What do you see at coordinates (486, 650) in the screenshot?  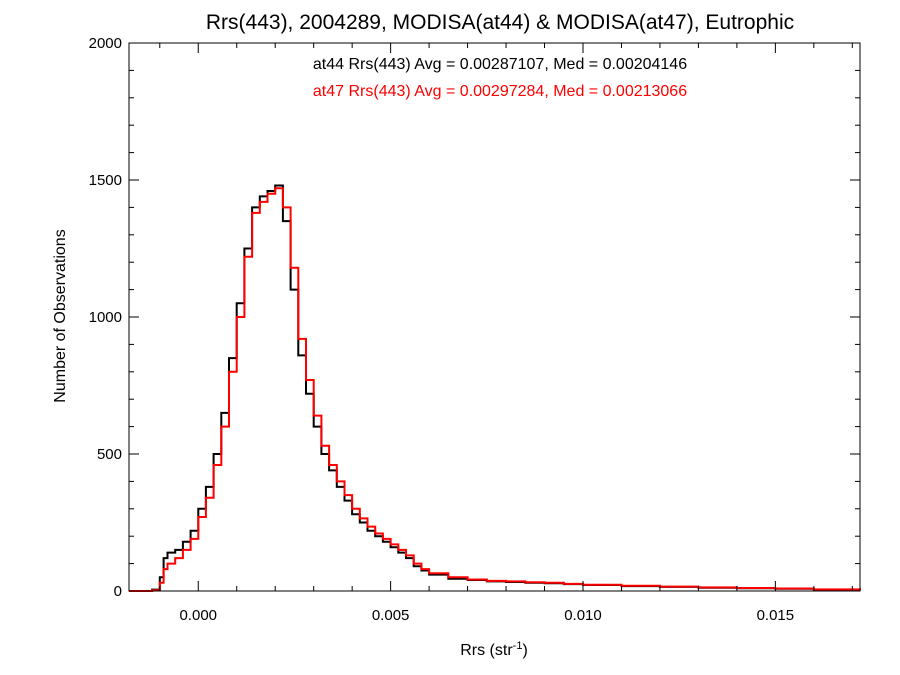 I see `x-axis-label-base: Rrs (str` at bounding box center [486, 650].